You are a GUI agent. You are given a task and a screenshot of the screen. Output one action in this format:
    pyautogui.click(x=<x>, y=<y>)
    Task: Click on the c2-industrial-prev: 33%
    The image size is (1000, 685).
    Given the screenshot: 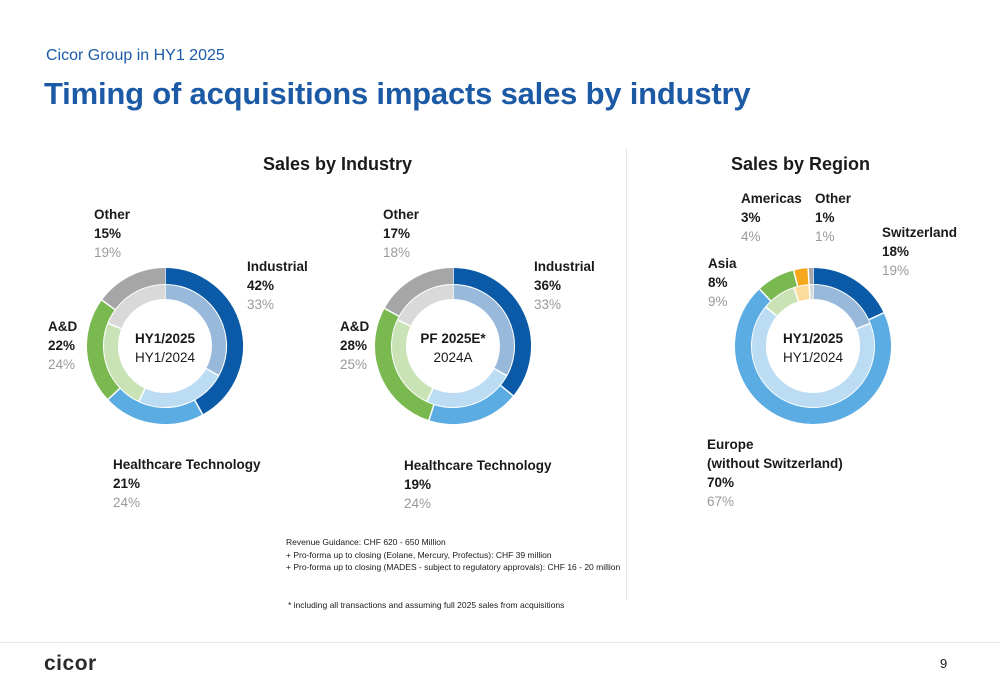 What is the action you would take?
    pyautogui.click(x=548, y=304)
    